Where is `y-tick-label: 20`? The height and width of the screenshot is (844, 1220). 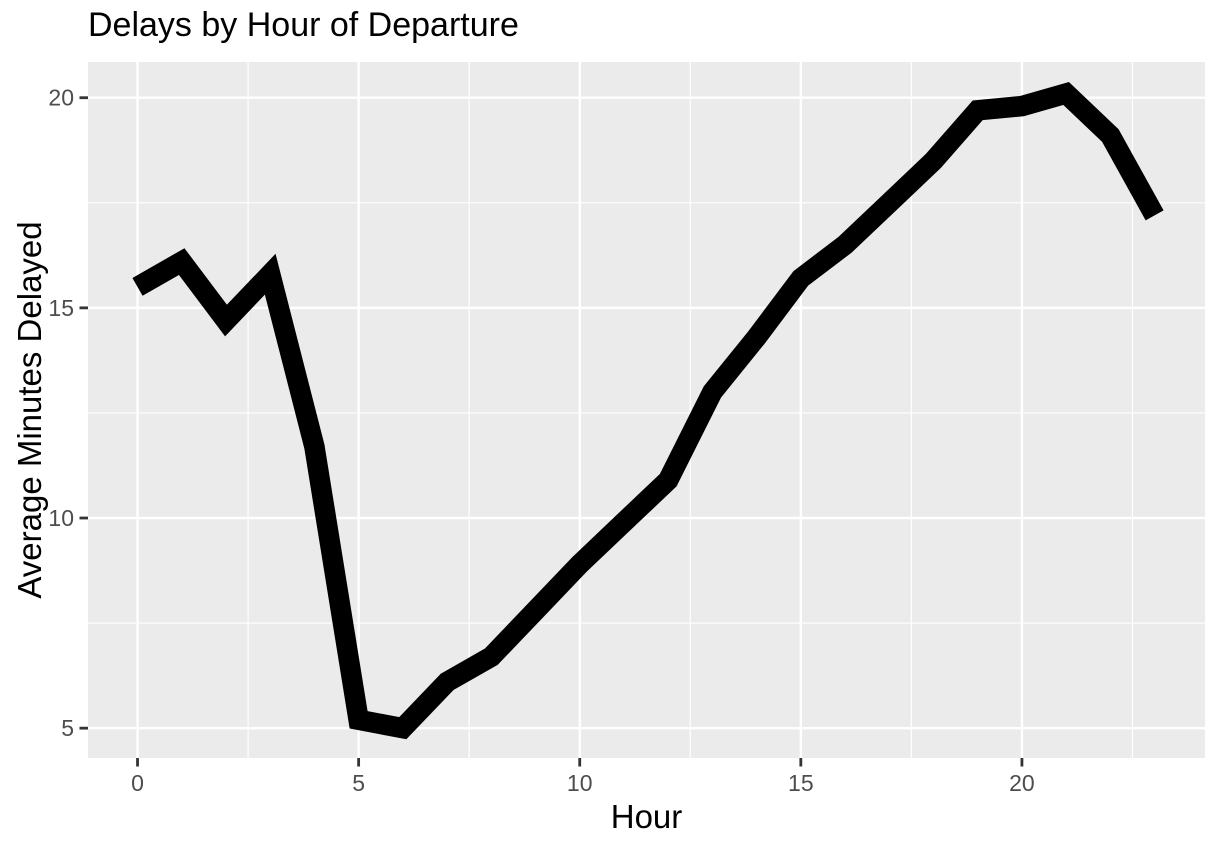 y-tick-label: 20 is located at coordinates (61, 98).